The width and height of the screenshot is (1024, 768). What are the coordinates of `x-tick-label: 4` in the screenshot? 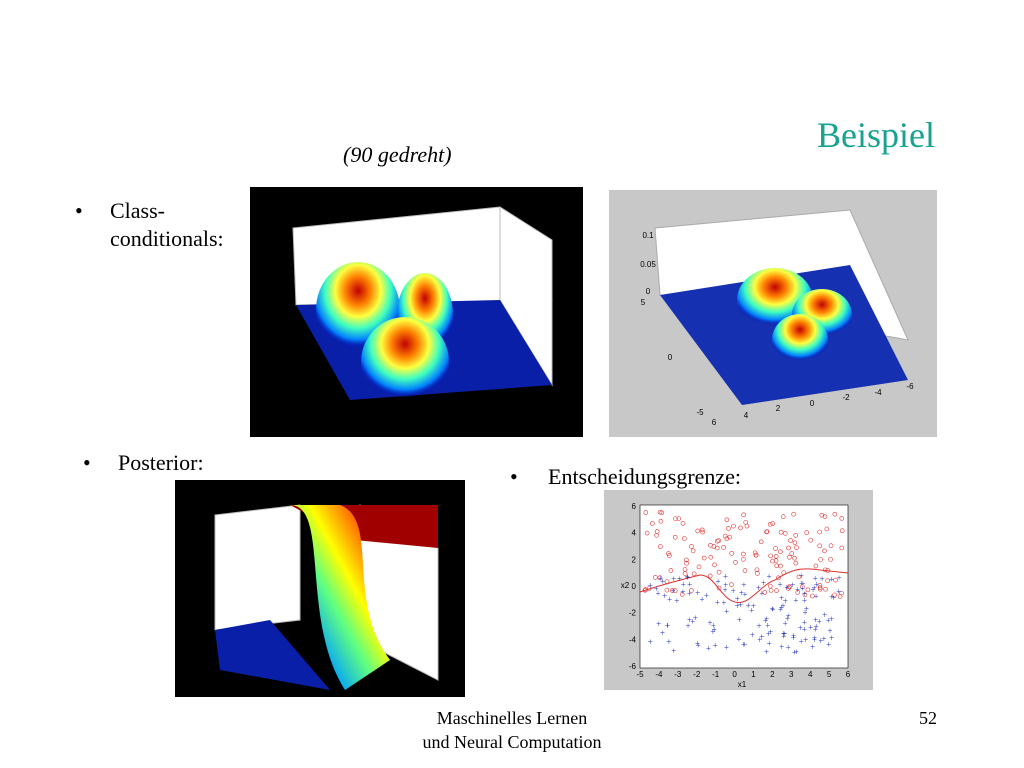 It's located at (810, 674).